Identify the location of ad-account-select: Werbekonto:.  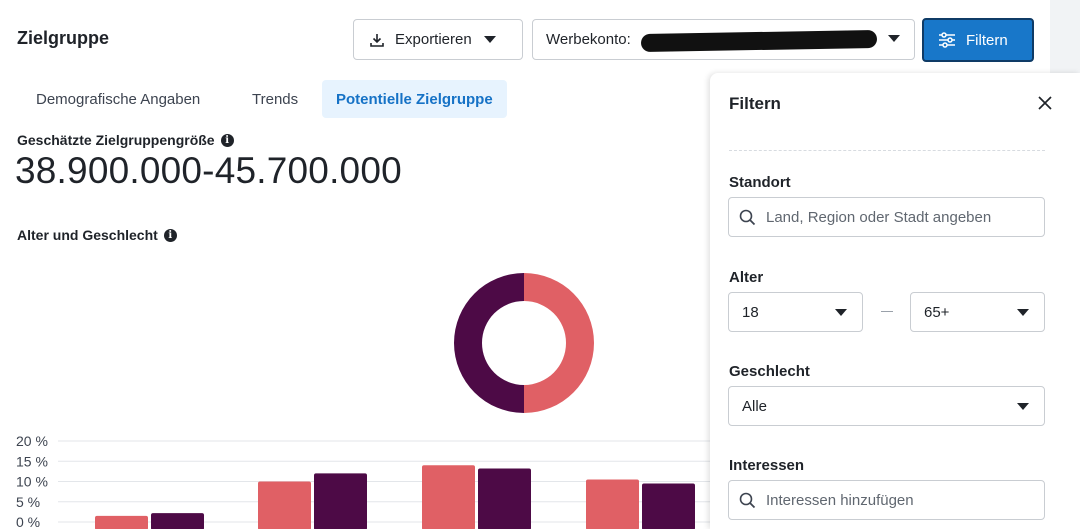
(723, 39).